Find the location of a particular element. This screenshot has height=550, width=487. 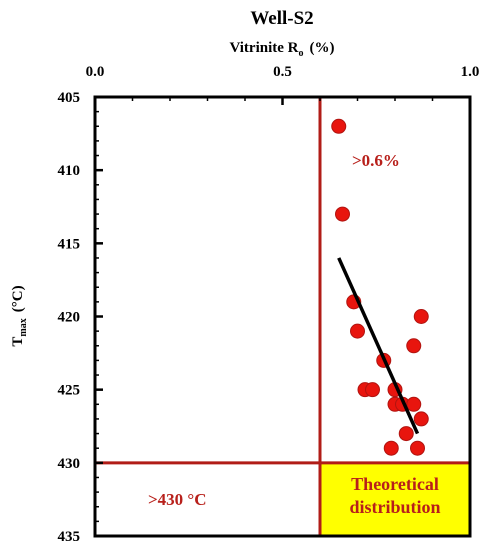

y-tick-label: 405 is located at coordinates (69, 98).